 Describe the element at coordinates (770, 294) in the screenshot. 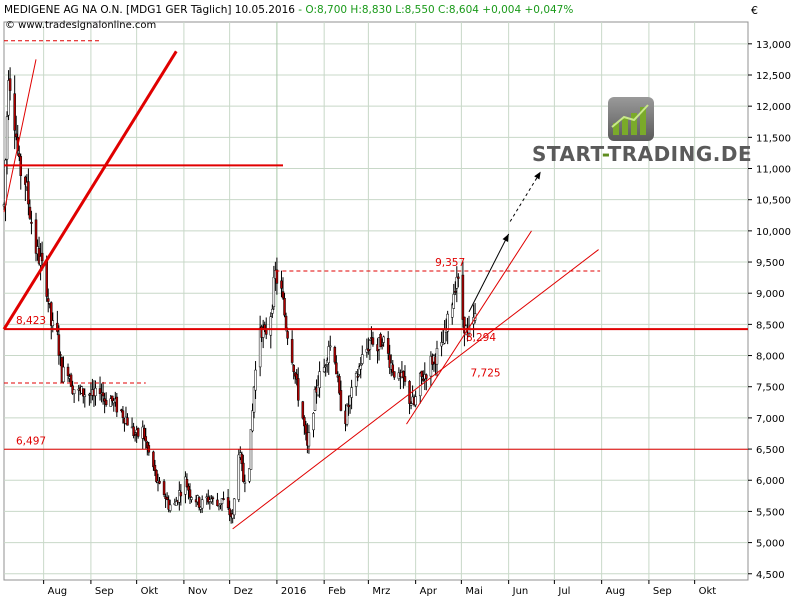

I see `y-tick-label: 9,000` at that location.